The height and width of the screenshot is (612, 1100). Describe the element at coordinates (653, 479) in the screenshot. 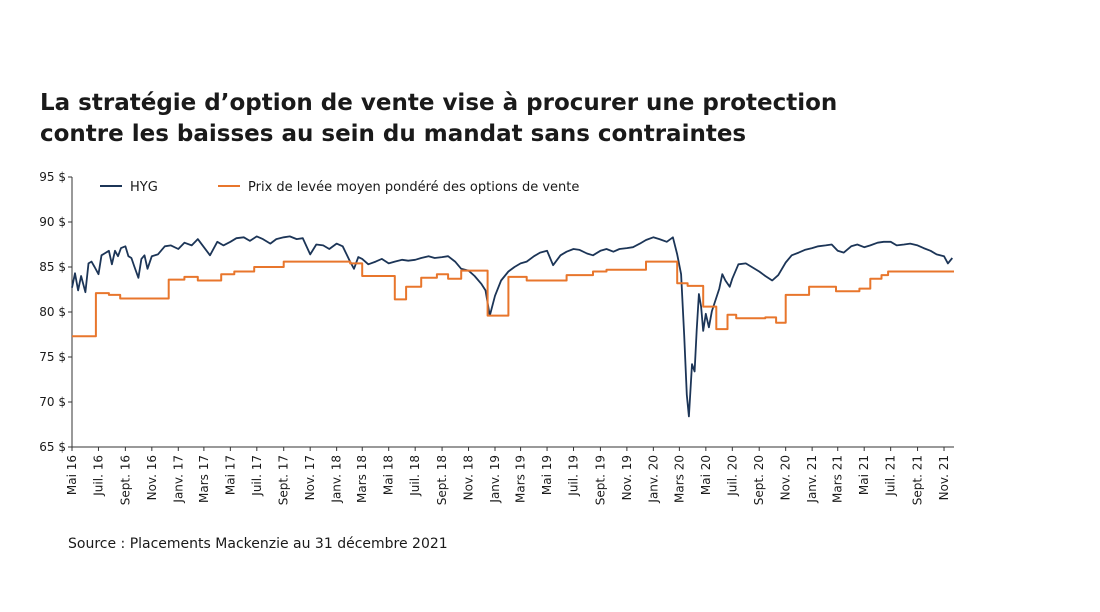

I see `x-tick-label: Janv. 20` at that location.